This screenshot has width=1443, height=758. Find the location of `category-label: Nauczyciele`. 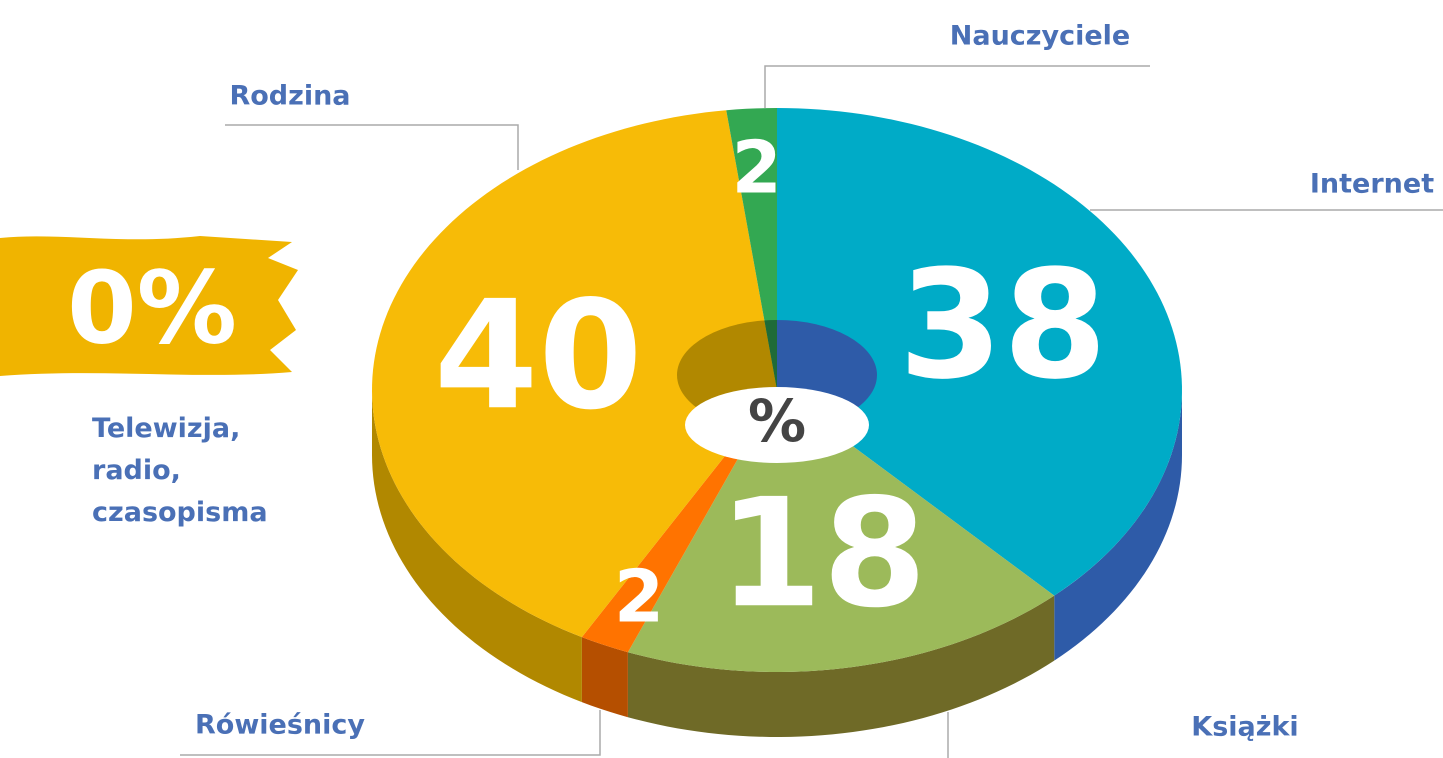

category-label: Nauczyciele is located at coordinates (1040, 36).